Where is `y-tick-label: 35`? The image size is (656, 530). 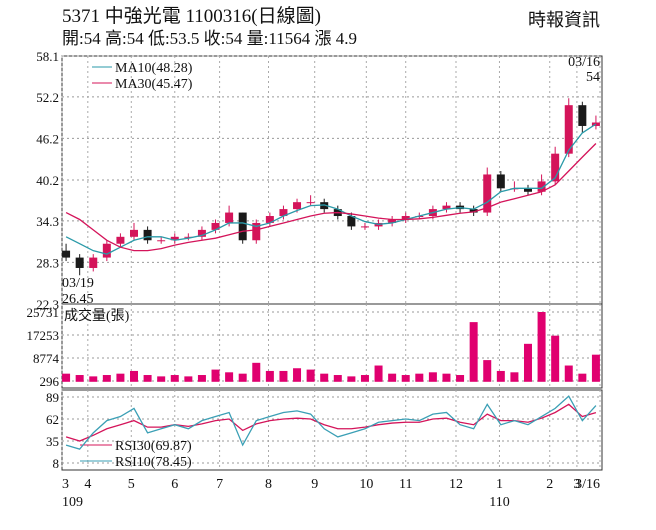 y-tick-label: 35 is located at coordinates (52, 441).